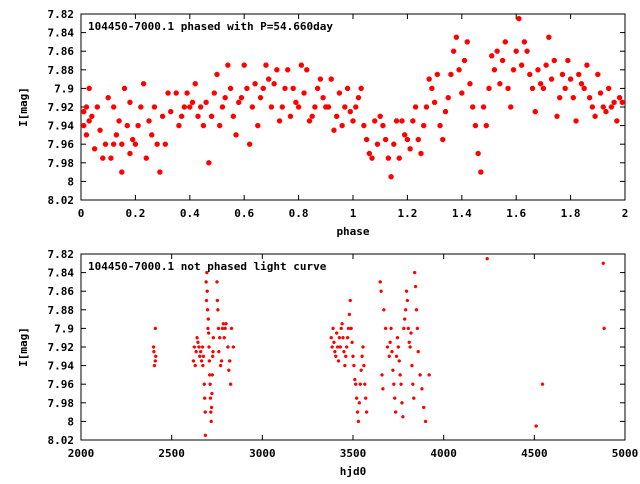  What do you see at coordinates (625, 213) in the screenshot?
I see `phased-x-tick-label: 2` at bounding box center [625, 213].